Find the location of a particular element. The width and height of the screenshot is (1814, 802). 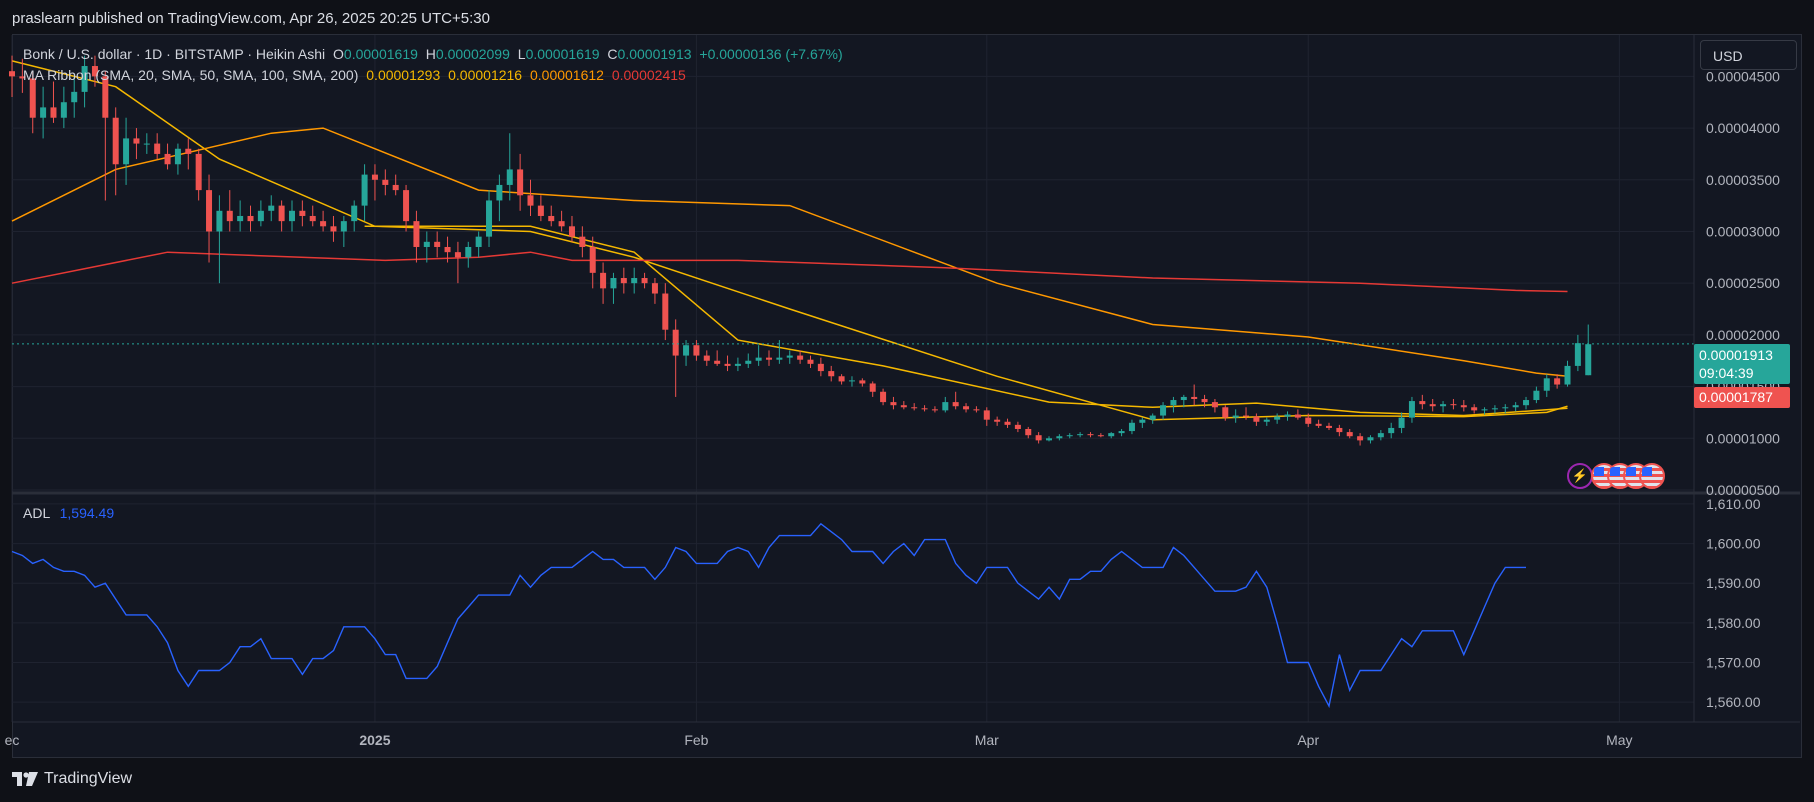

open-value: 0.00001619 is located at coordinates (380, 54).